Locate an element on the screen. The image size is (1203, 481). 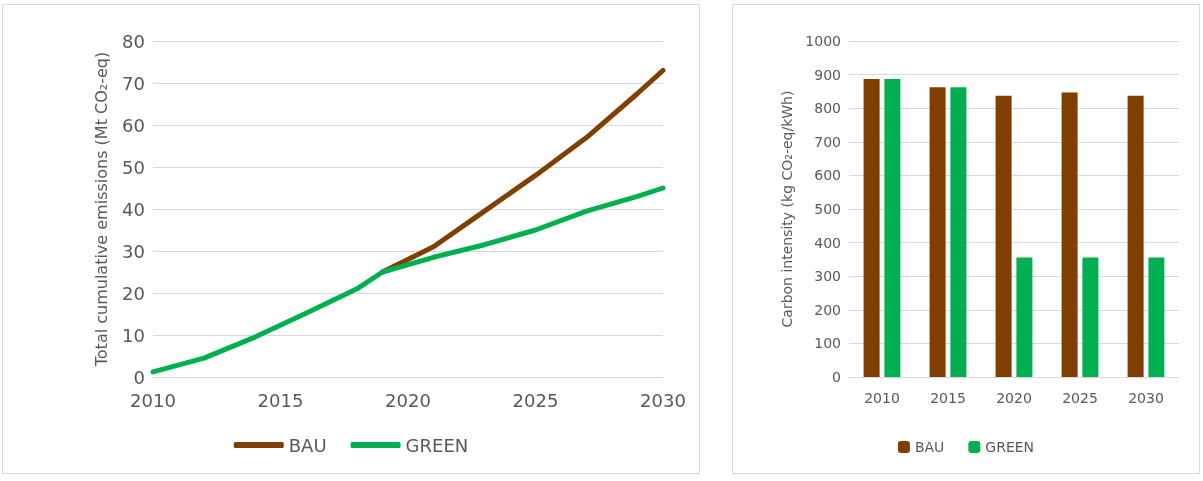
y-axis-title: Carbon intensity (kg CO₂-eq/kWh) is located at coordinates (787, 209).